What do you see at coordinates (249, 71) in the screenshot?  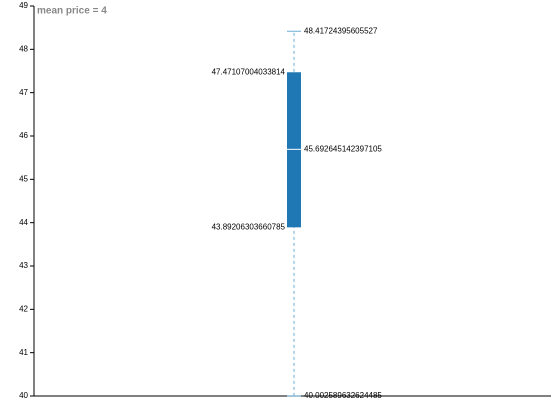 I see `q3-label: 47.47107004033814` at bounding box center [249, 71].